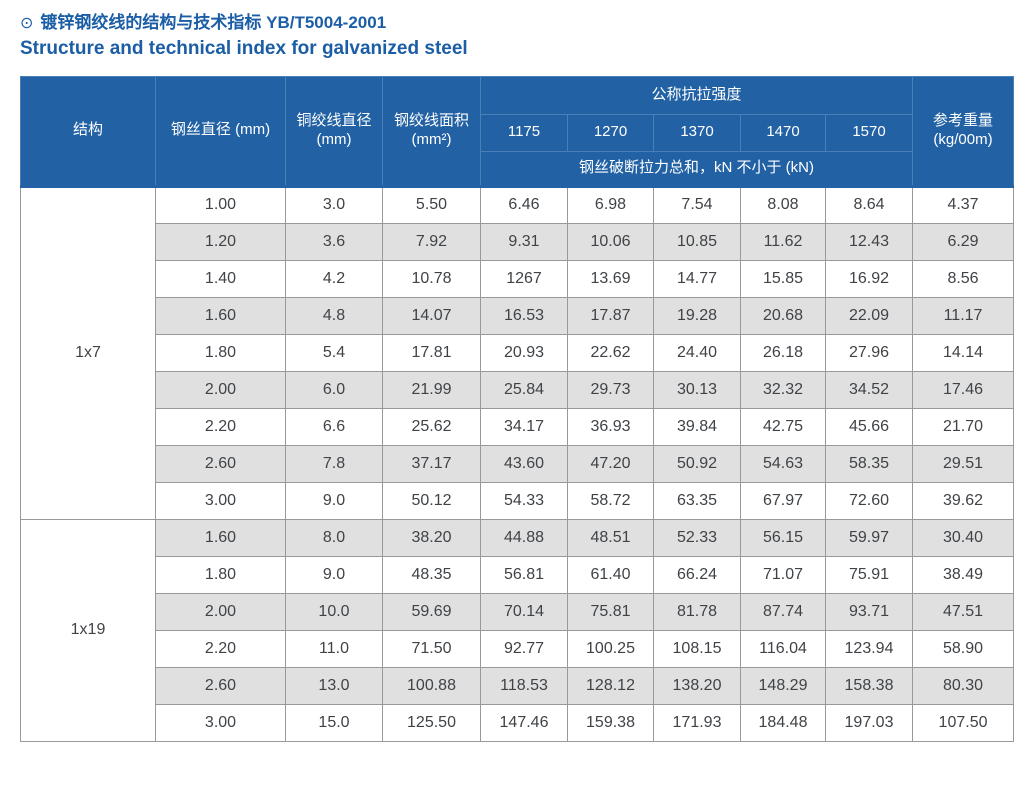  I want to click on data-cell: 100.25, so click(610, 648).